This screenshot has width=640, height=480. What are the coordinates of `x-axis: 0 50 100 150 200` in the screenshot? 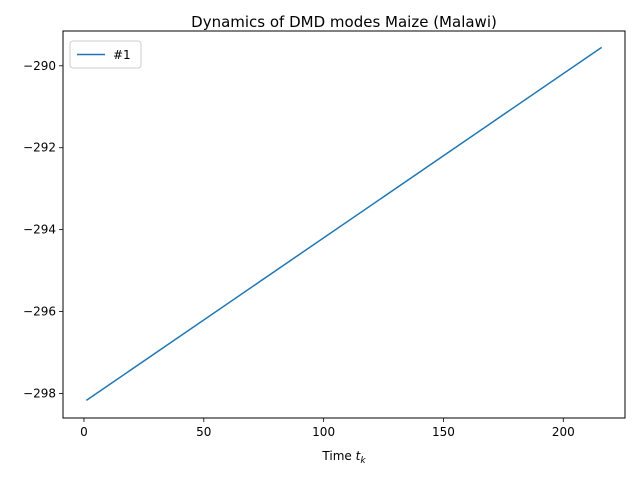 It's located at (327, 428).